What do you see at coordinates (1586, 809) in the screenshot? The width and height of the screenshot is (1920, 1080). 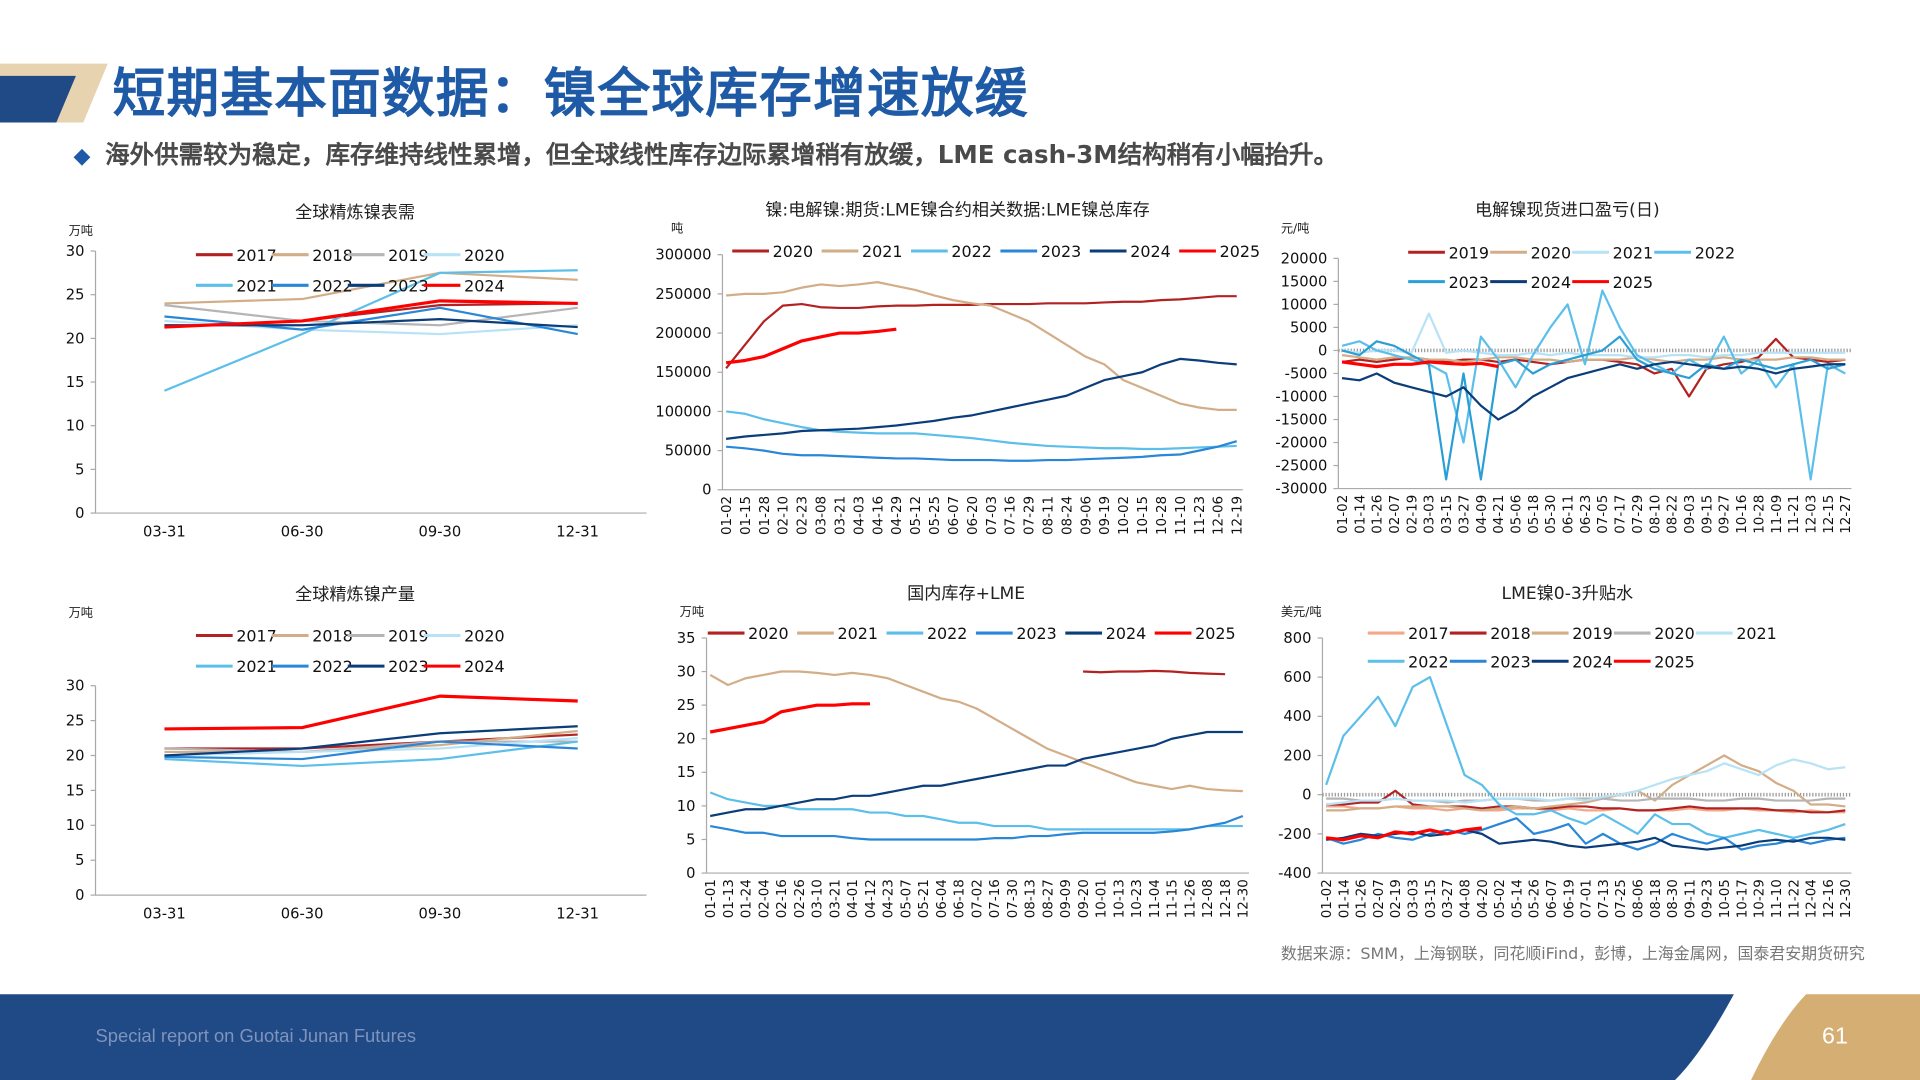 I see `series-line-2017` at bounding box center [1586, 809].